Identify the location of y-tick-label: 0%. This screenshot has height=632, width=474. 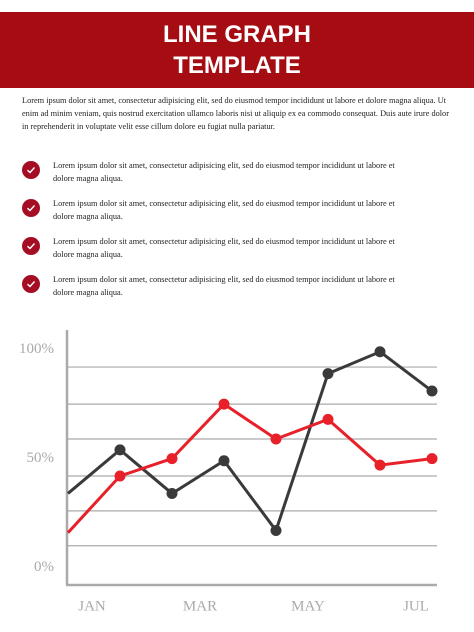
(44, 567).